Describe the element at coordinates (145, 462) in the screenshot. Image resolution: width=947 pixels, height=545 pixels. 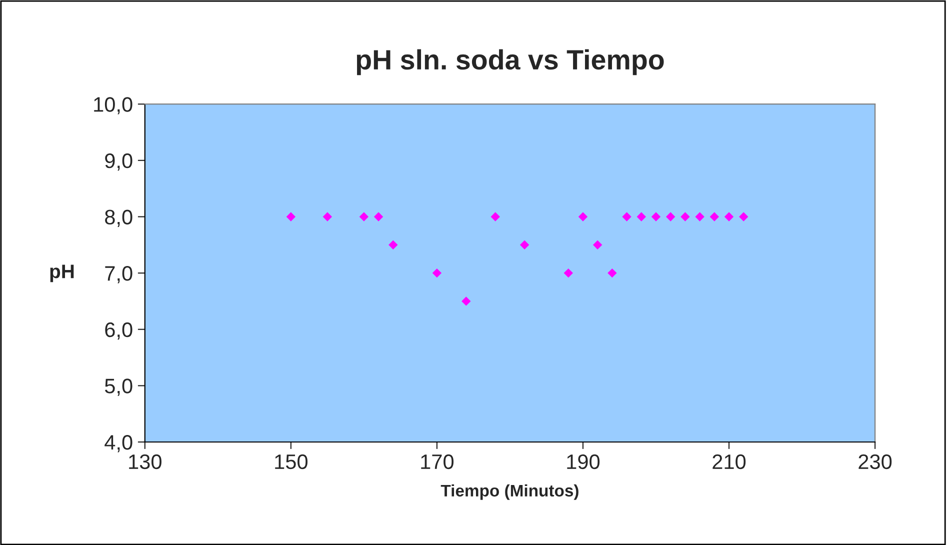
I see `x-tick-label: 130` at that location.